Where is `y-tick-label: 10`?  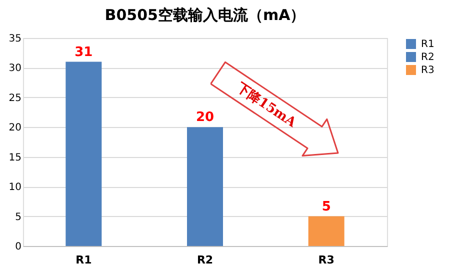 y-tick-label: 10 is located at coordinates (15, 188).